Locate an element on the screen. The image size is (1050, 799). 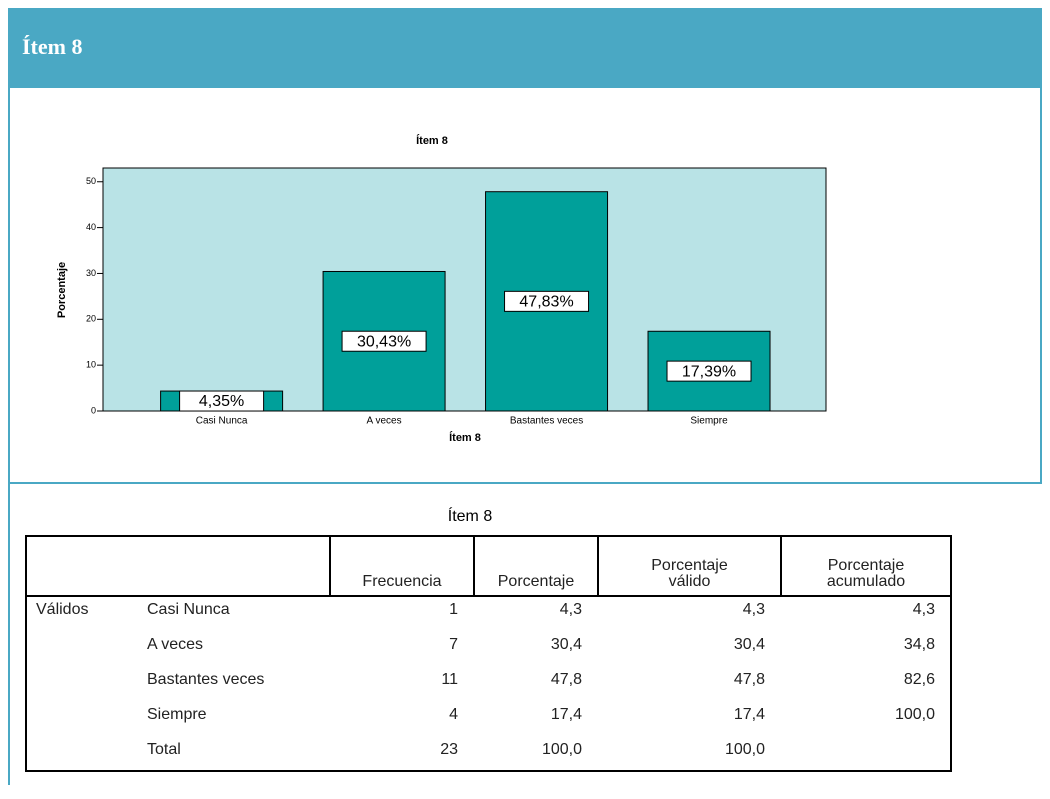
y-tick-label: 40 is located at coordinates (91, 227).